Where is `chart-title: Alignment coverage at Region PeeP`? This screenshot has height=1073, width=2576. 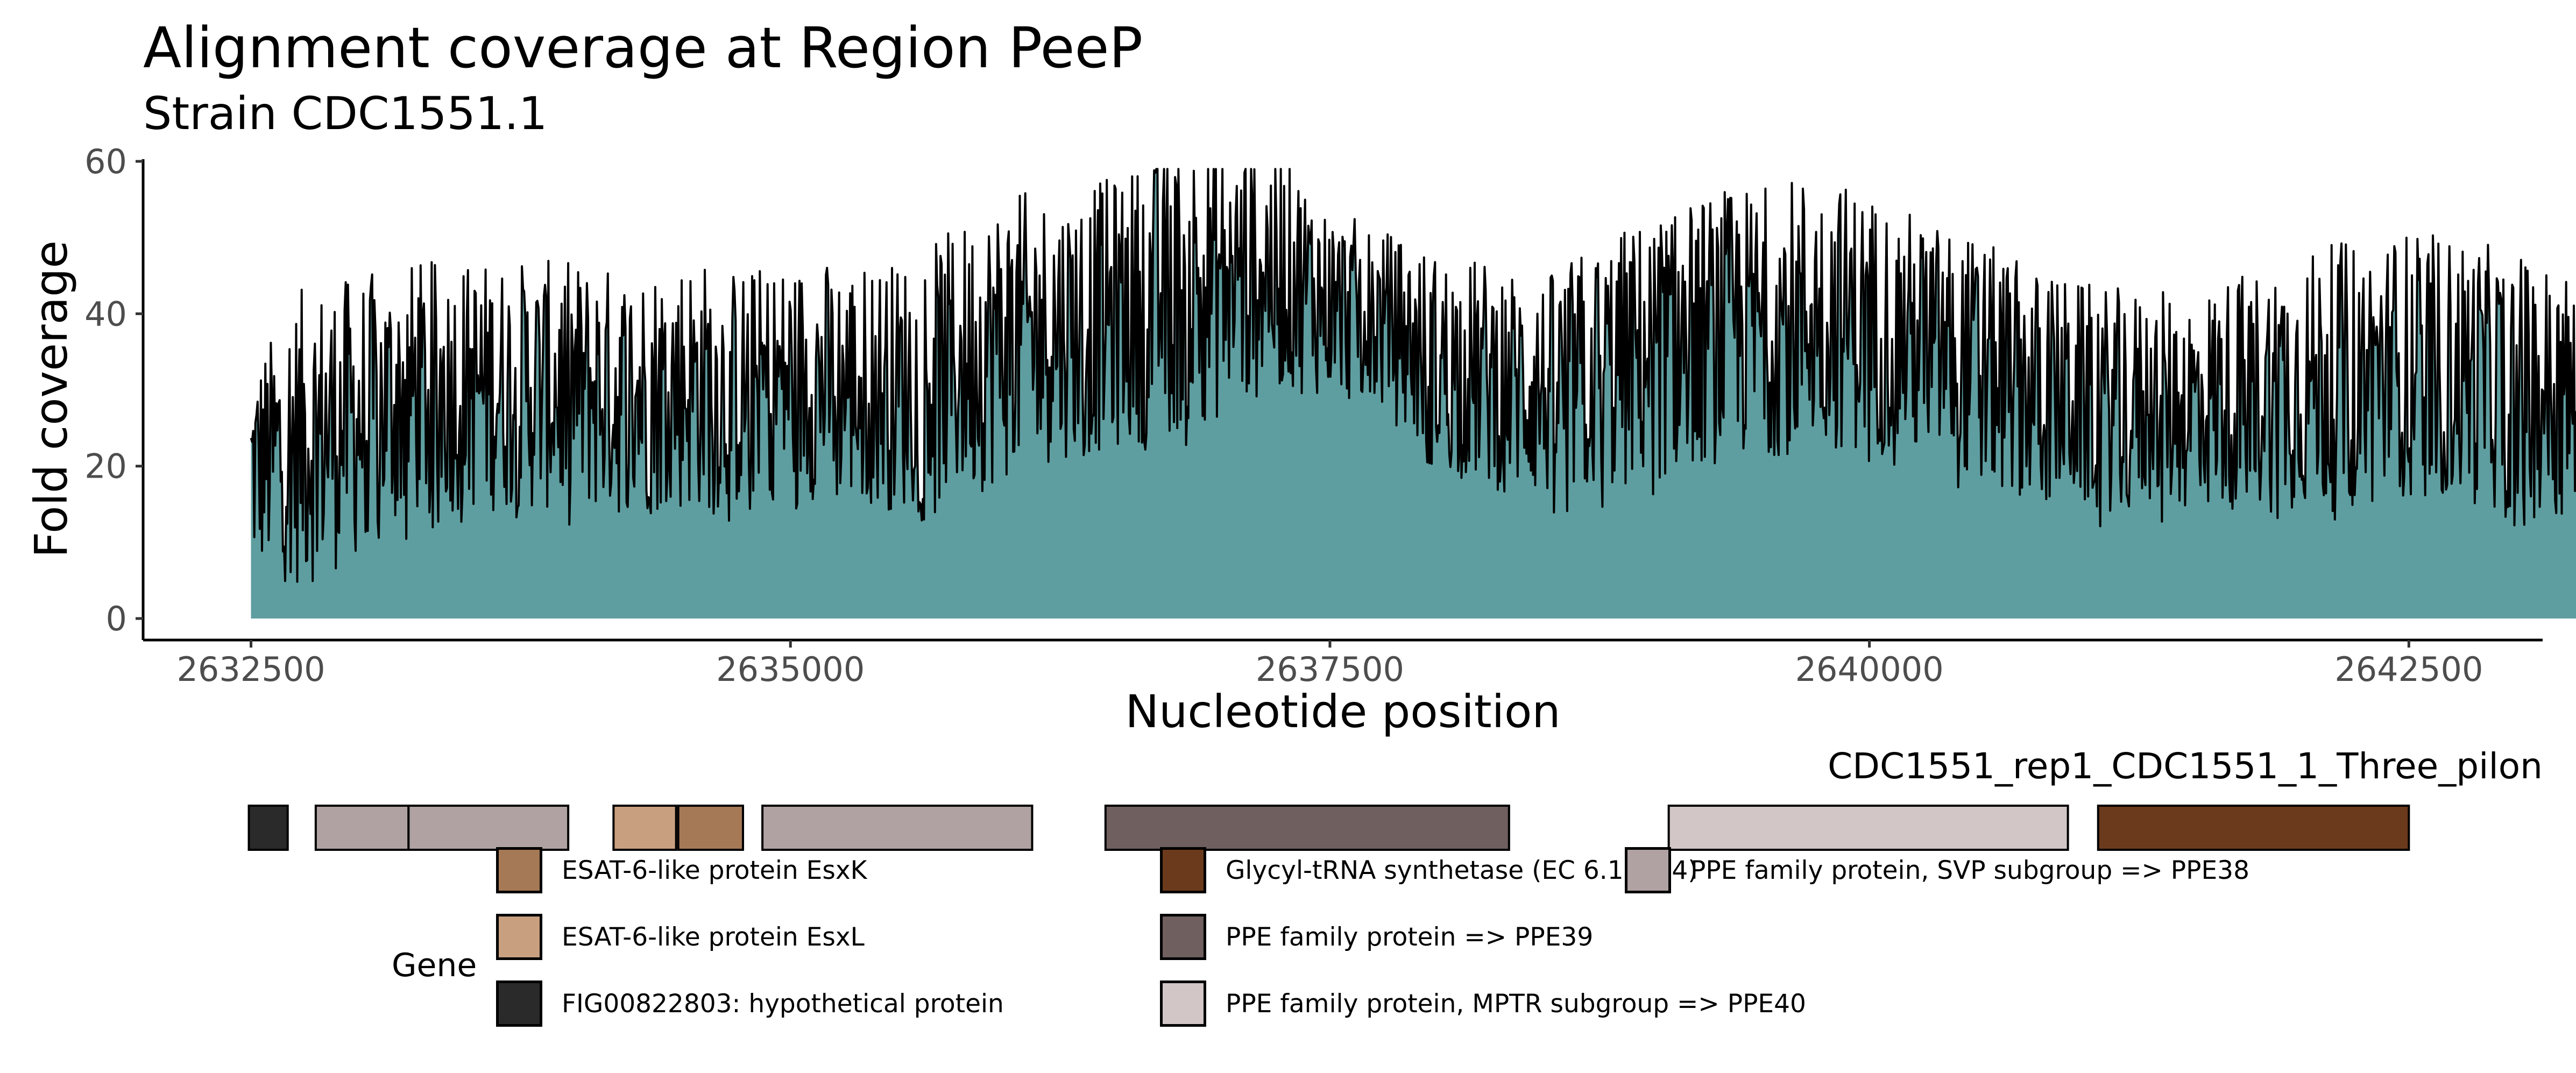
chart-title: Alignment coverage at Region PeeP is located at coordinates (643, 48).